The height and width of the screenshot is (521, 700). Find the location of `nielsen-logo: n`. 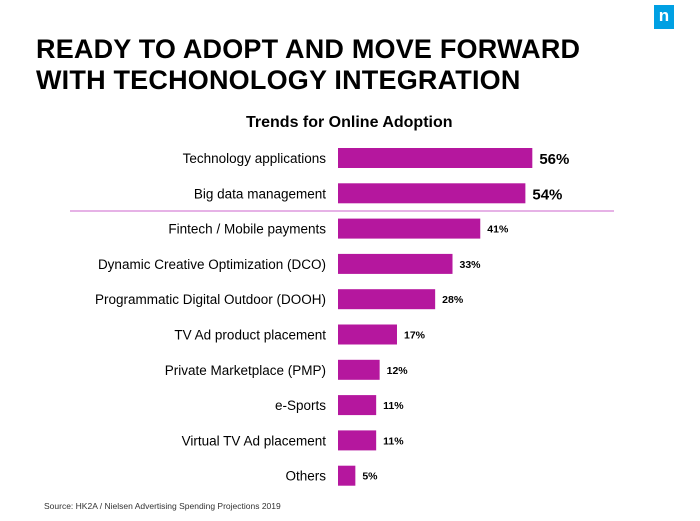

nielsen-logo: n is located at coordinates (664, 17).